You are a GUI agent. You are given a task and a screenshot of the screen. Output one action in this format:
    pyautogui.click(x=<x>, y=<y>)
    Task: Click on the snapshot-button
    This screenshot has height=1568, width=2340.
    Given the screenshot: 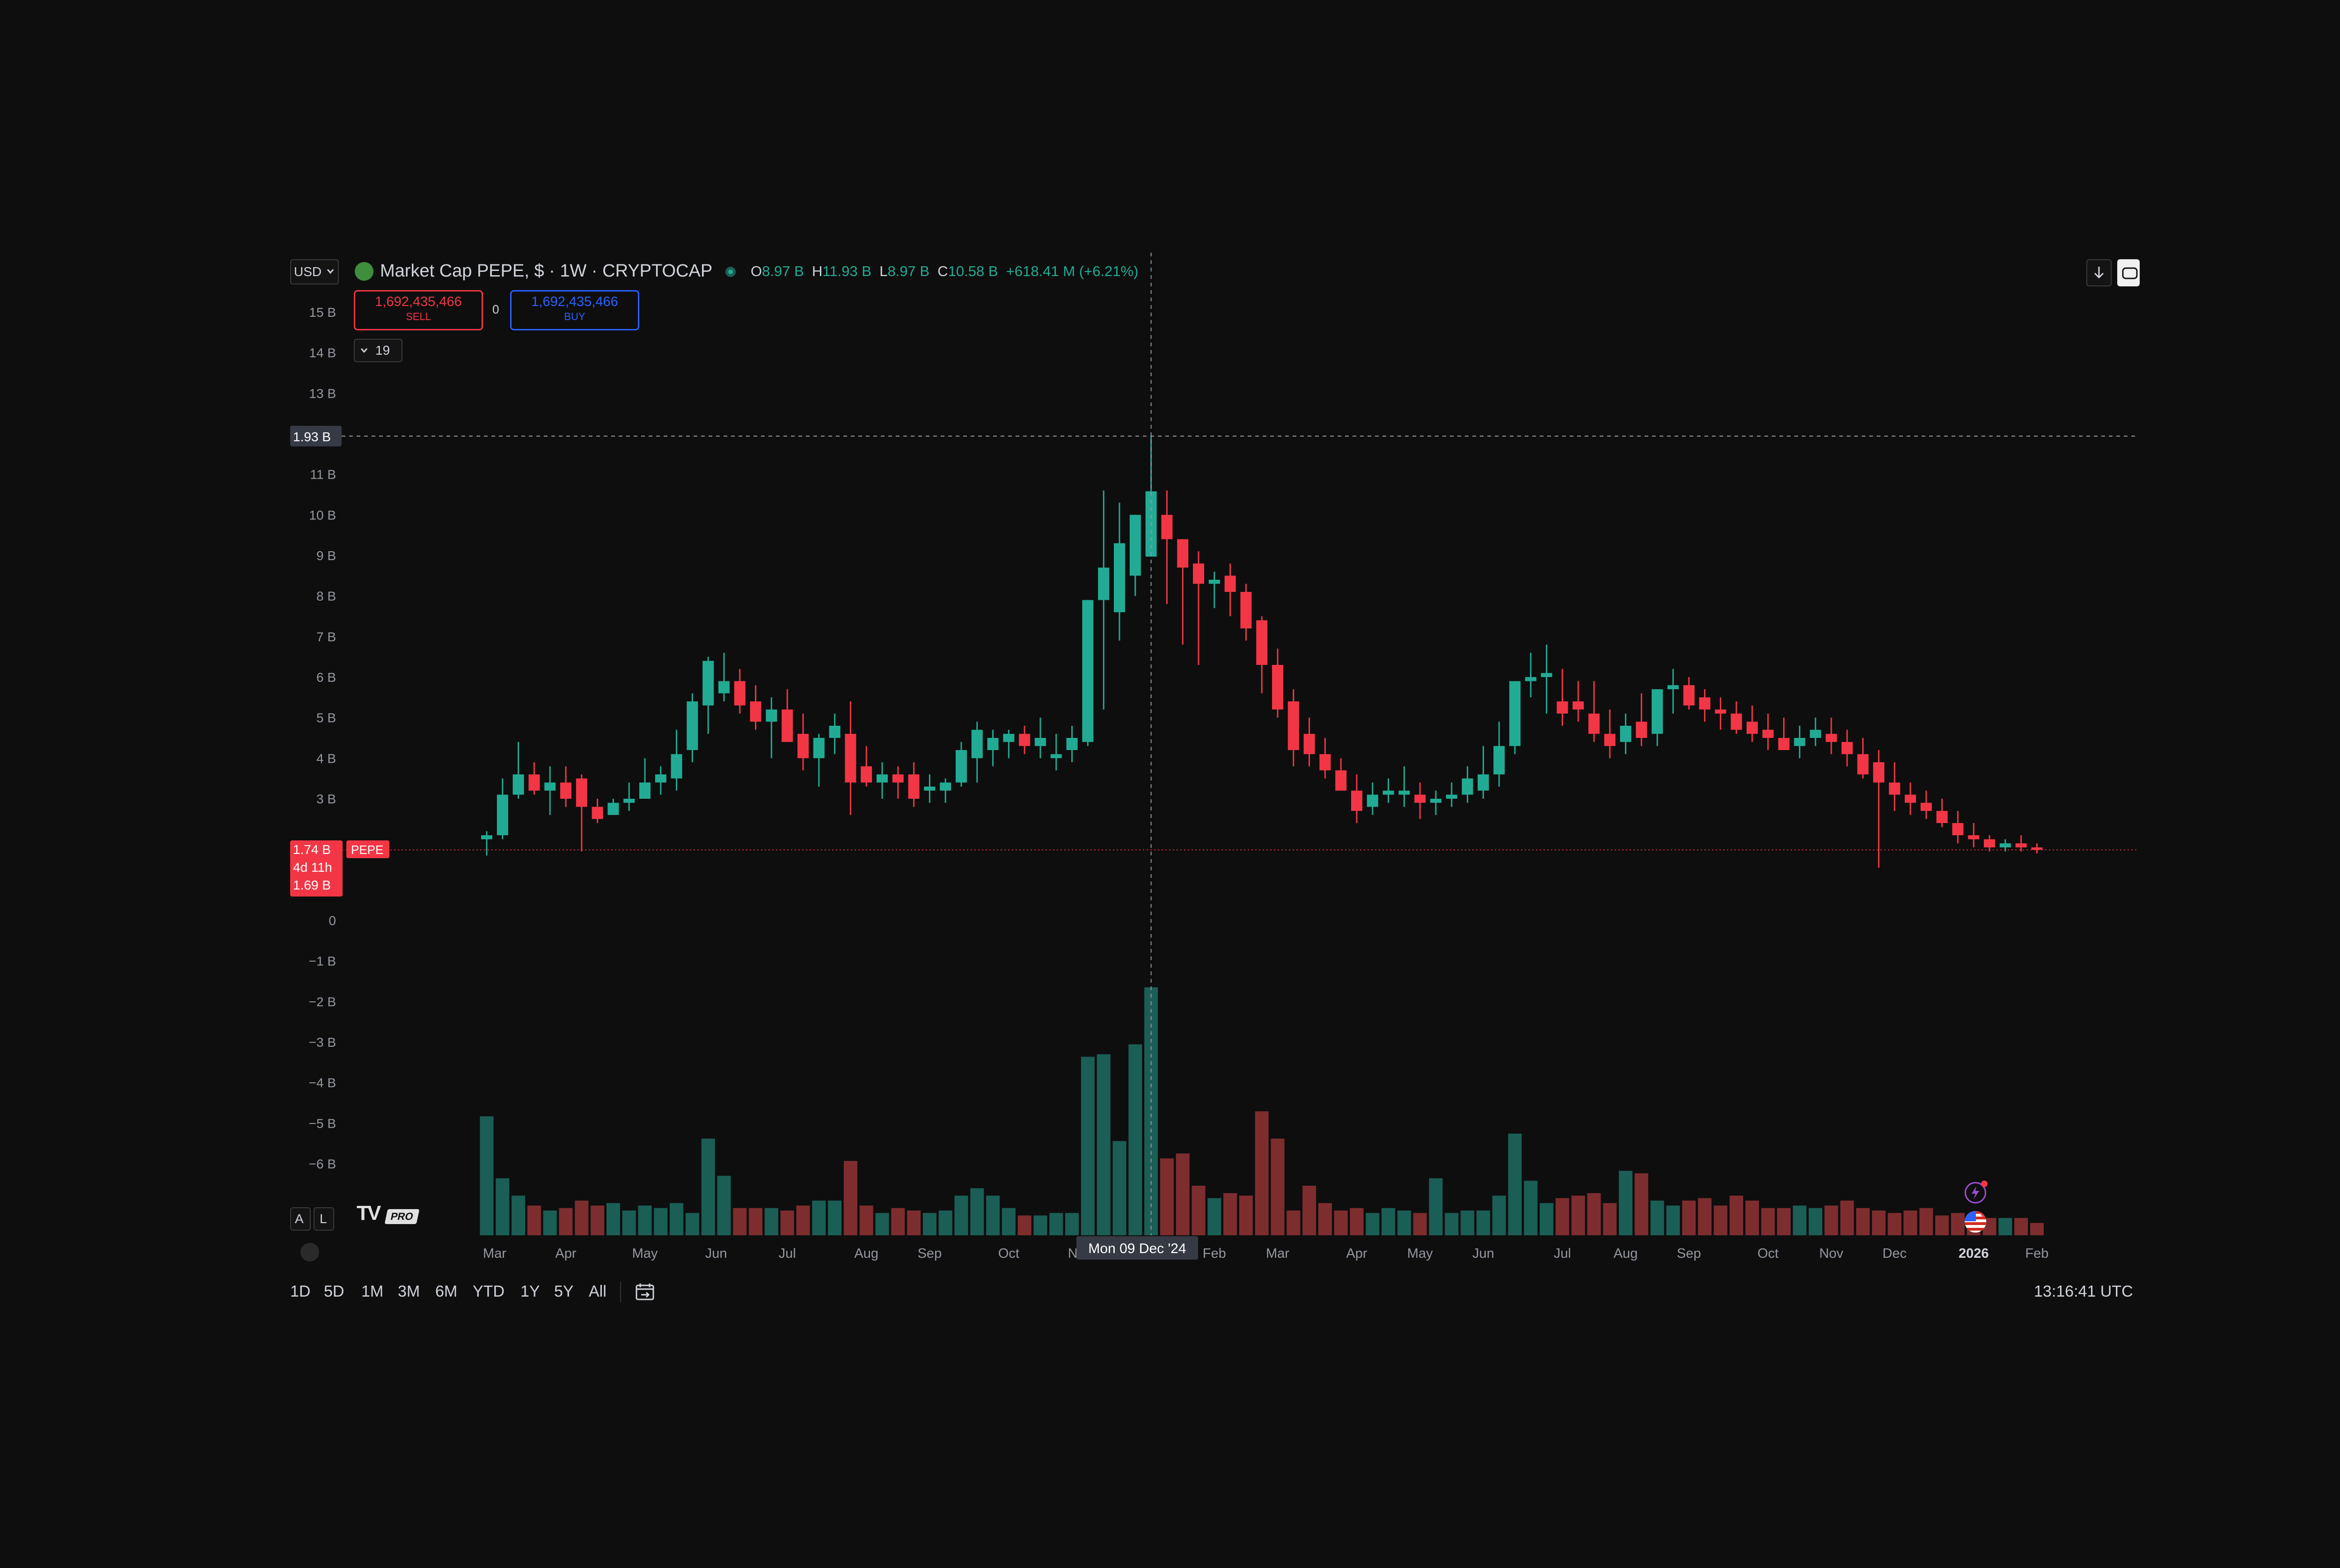 What is the action you would take?
    pyautogui.click(x=2128, y=272)
    